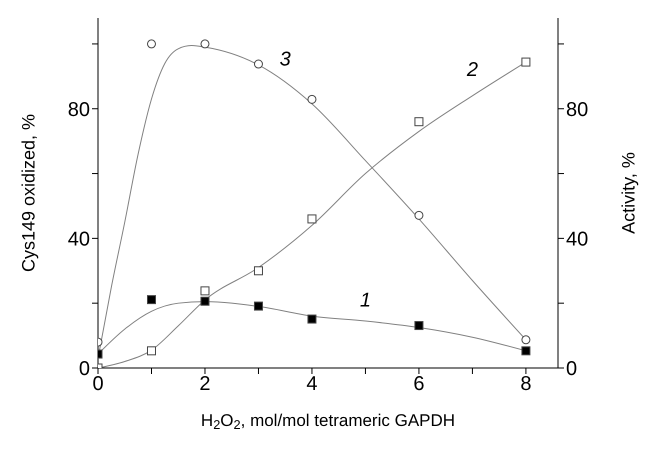 This screenshot has height=465, width=655. Describe the element at coordinates (285, 59) in the screenshot. I see `series-label: 3` at that location.